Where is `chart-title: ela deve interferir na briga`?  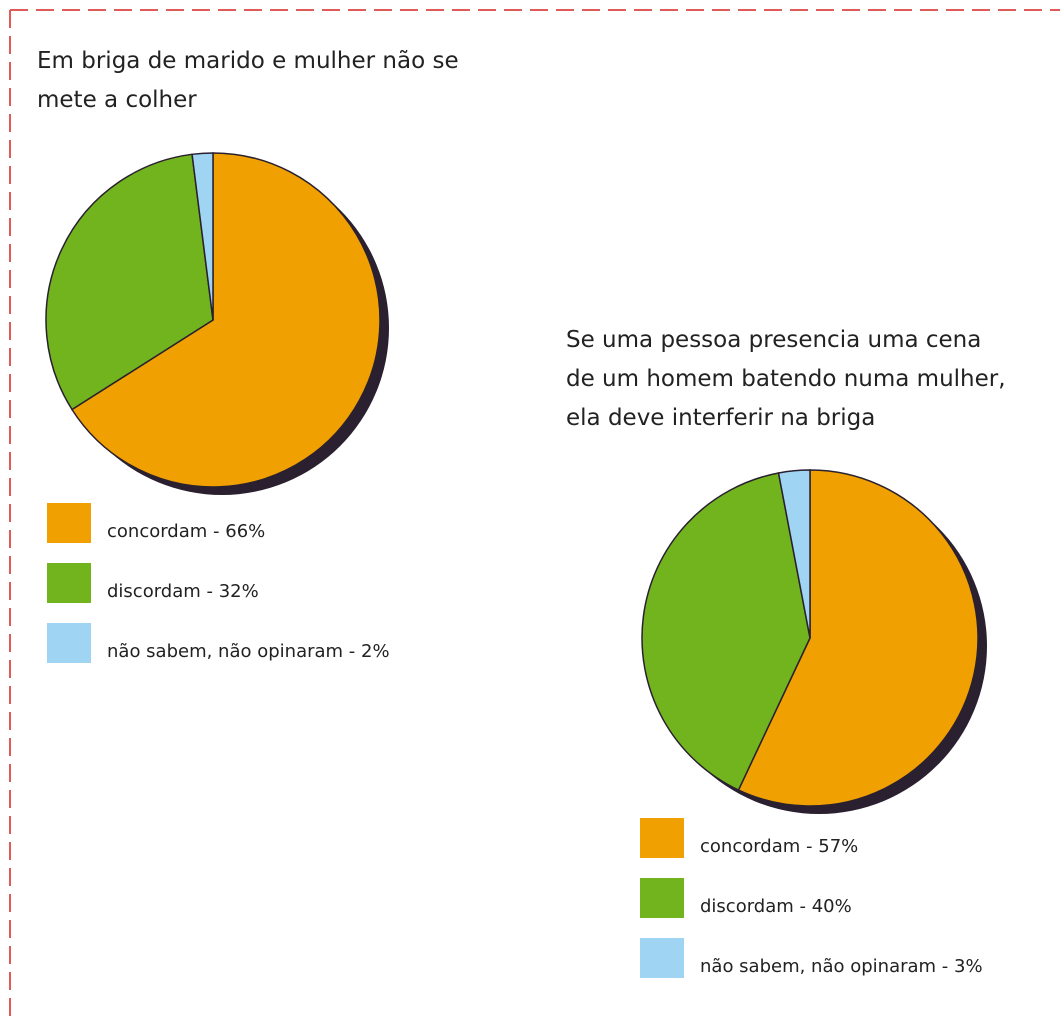 chart-title: ela deve interferir na briga is located at coordinates (720, 418).